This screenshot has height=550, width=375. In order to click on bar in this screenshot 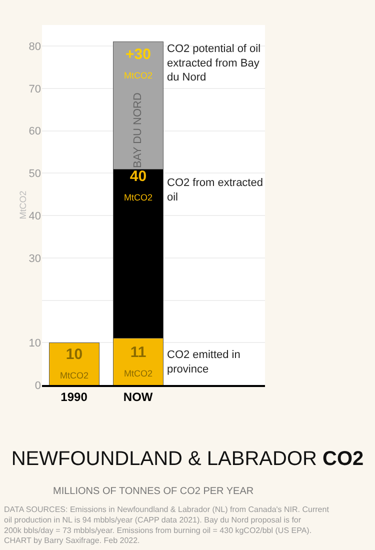, I will do `click(74, 363)`.